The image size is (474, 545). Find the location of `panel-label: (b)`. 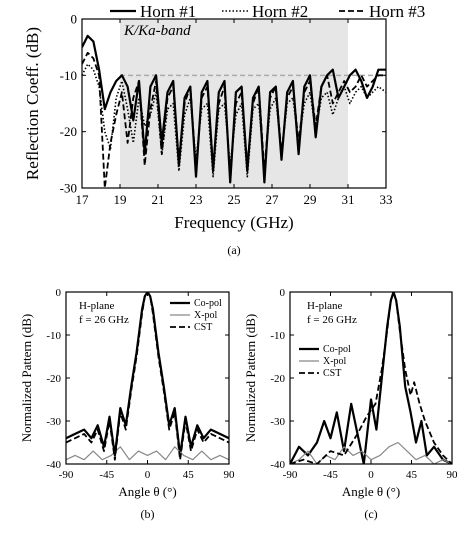

panel-label: (b) is located at coordinates (148, 514).